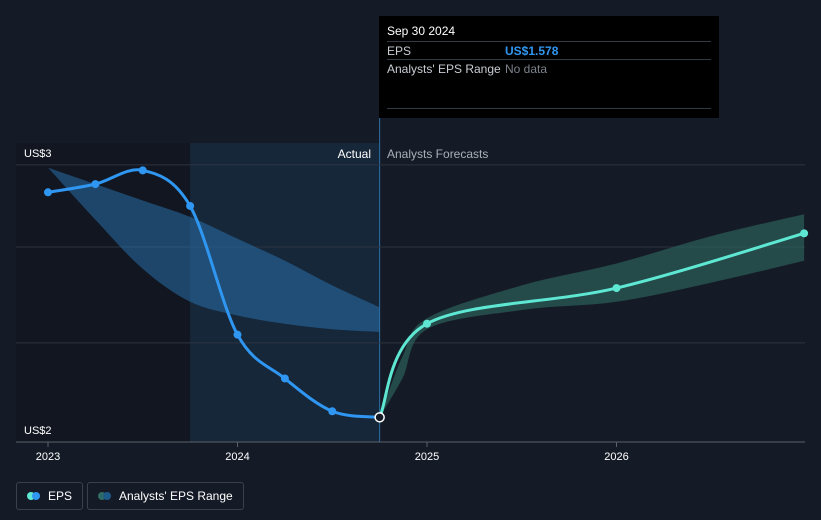 Image resolution: width=821 pixels, height=520 pixels. What do you see at coordinates (38, 431) in the screenshot?
I see `y-tick-label-1: US$2` at bounding box center [38, 431].